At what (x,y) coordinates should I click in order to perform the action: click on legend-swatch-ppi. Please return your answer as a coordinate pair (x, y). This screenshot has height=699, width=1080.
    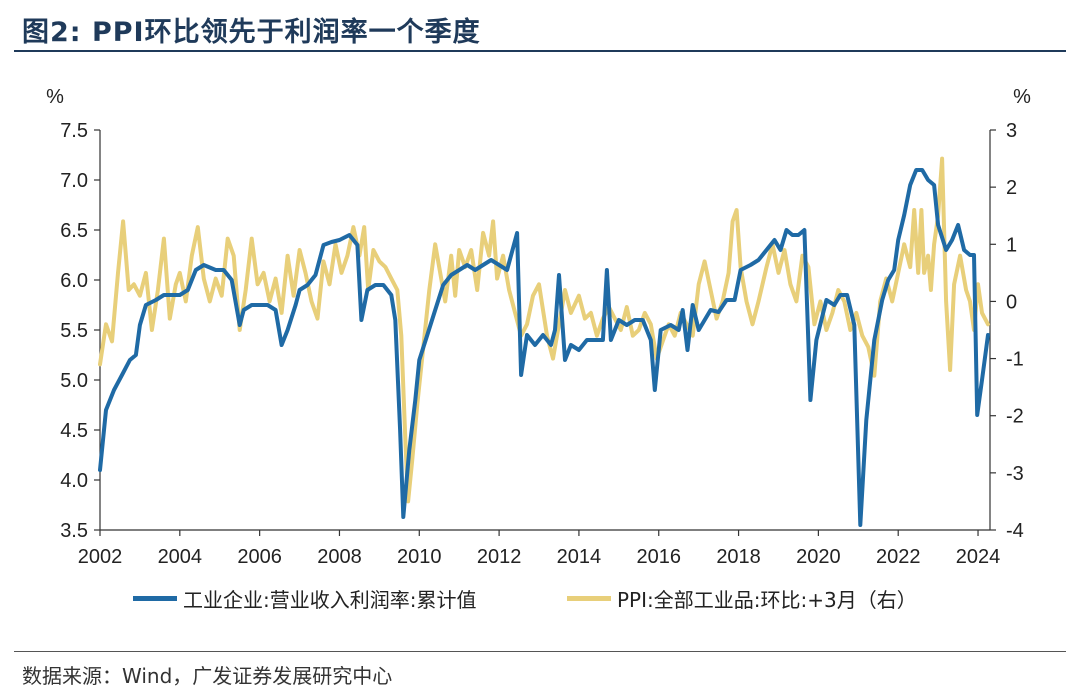
    Looking at the image, I should click on (589, 598).